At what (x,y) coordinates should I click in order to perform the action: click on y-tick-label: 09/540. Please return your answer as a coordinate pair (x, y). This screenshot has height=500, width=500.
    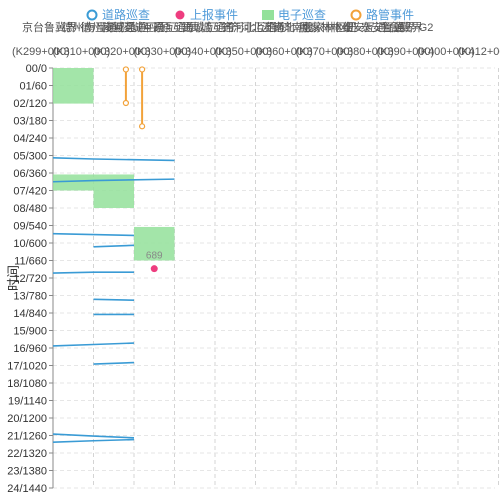
    Looking at the image, I should click on (30, 227).